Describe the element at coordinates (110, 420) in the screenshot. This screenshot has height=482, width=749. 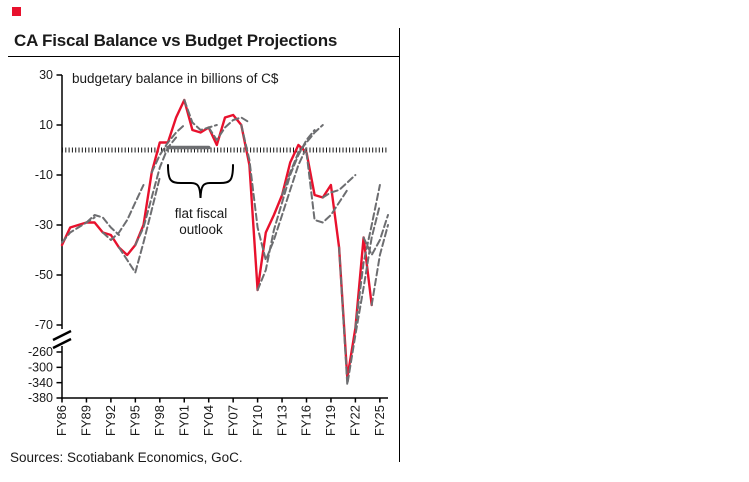
I see `x-tick-label: FY92` at that location.